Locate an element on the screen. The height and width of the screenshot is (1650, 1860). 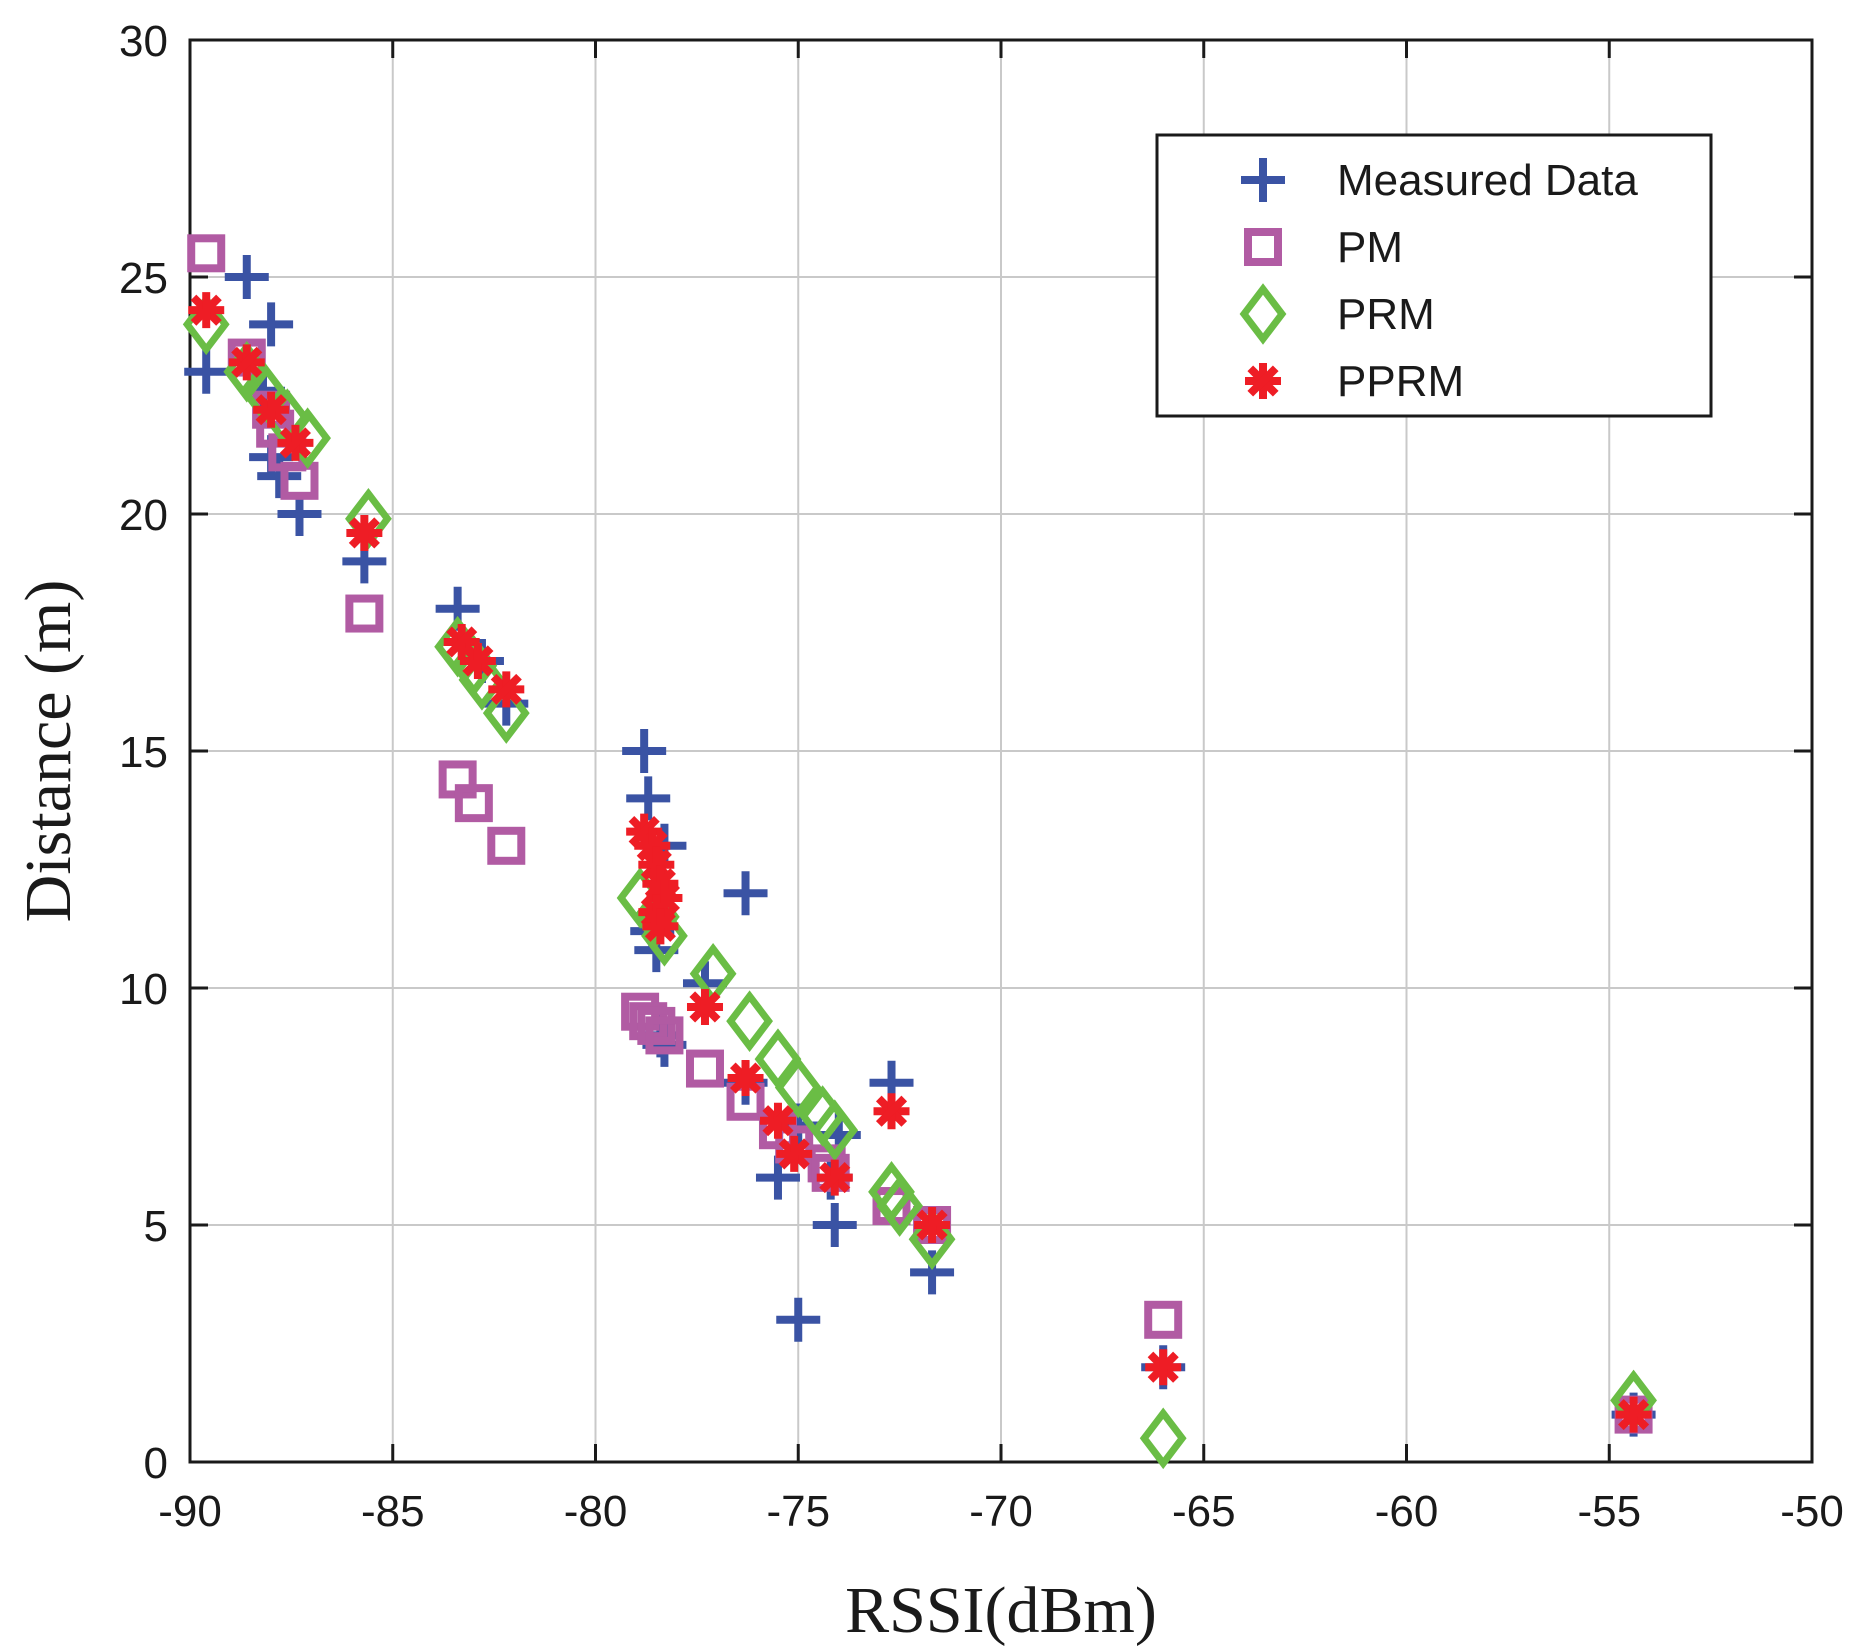
x-tick-label: -90 is located at coordinates (190, 1511).